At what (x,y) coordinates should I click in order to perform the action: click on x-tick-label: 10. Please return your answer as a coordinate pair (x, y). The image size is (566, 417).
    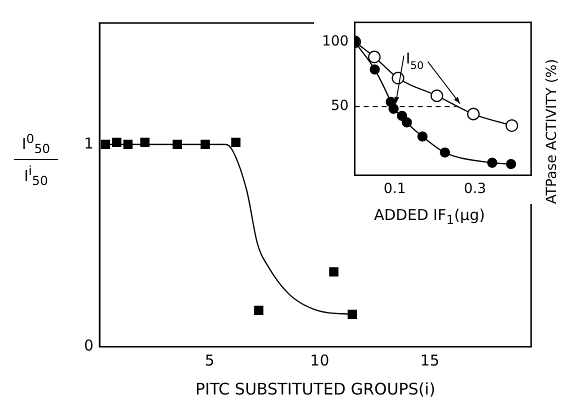
    Looking at the image, I should click on (320, 361).